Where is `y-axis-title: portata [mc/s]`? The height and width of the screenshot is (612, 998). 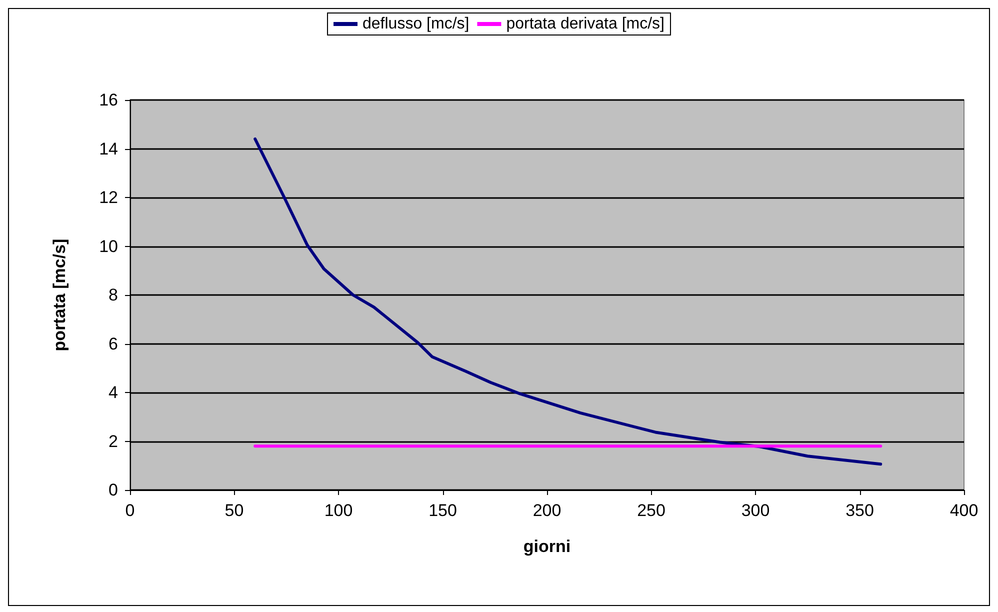
y-axis-title: portata [mc/s] is located at coordinates (59, 295).